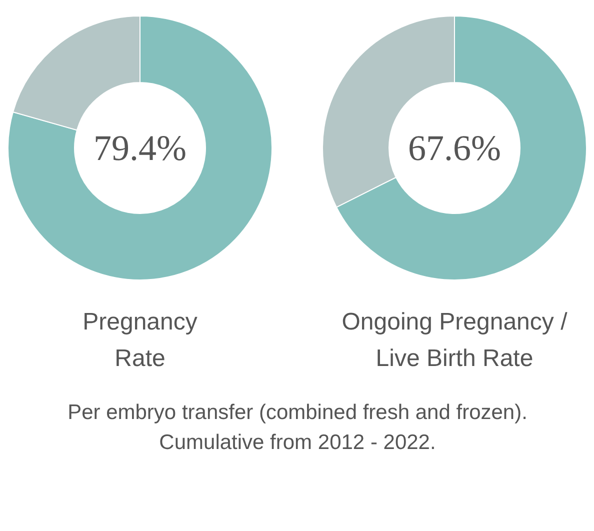 This screenshot has height=531, width=594. I want to click on text: Ongoing Pregnancy / Live Birth Rate, so click(455, 340).